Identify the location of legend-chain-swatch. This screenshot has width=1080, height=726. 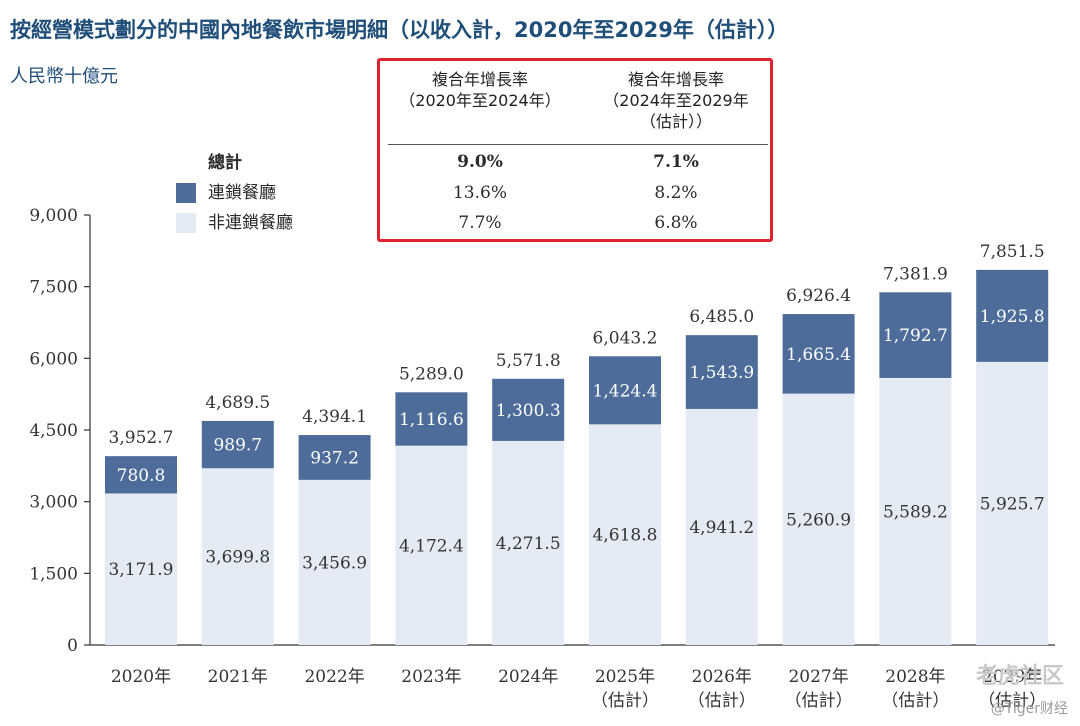
(186, 193).